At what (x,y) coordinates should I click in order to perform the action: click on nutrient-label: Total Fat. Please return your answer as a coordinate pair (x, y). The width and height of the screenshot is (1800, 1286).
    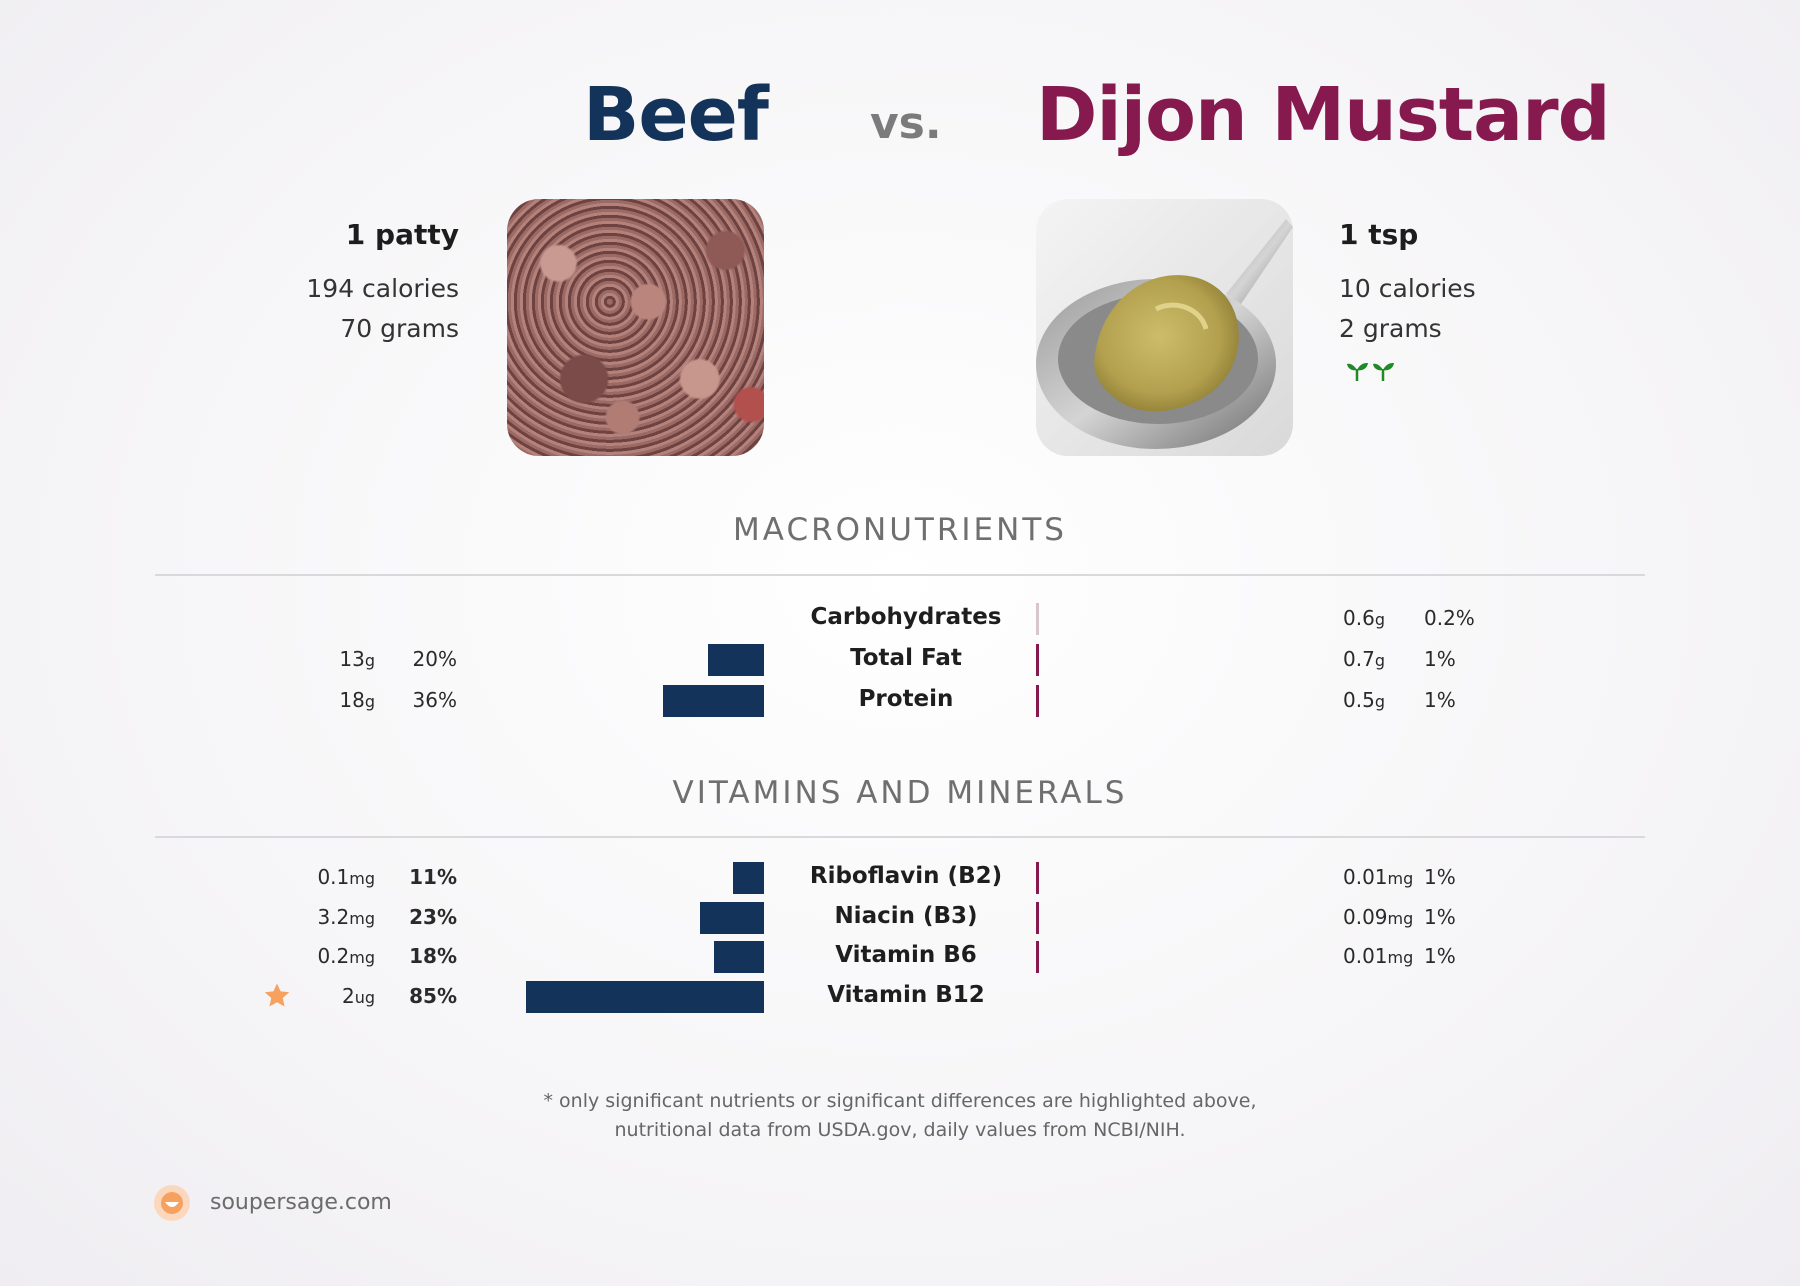
    Looking at the image, I should click on (906, 658).